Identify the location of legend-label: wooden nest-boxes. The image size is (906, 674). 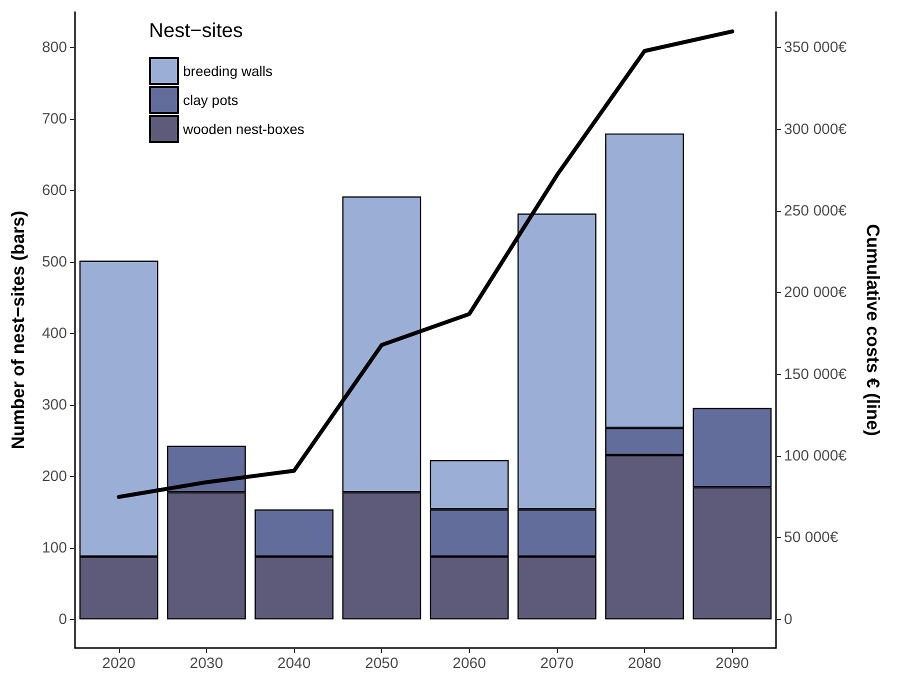
(243, 129).